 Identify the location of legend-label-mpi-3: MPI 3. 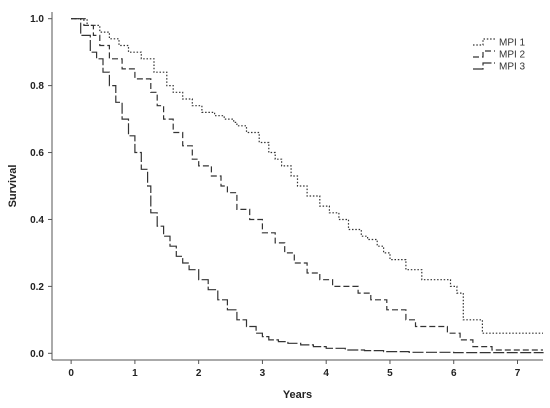
(512, 67).